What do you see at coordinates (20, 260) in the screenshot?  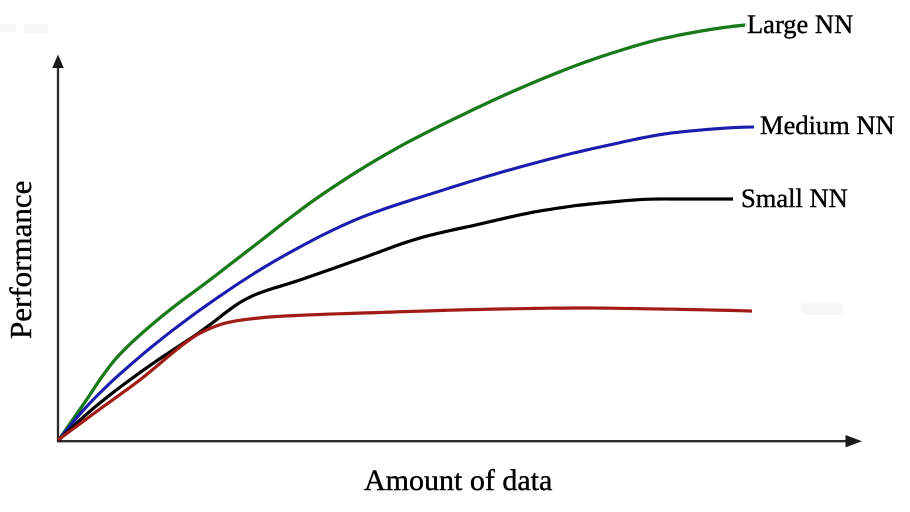 I see `svg-text: Performance` at bounding box center [20, 260].